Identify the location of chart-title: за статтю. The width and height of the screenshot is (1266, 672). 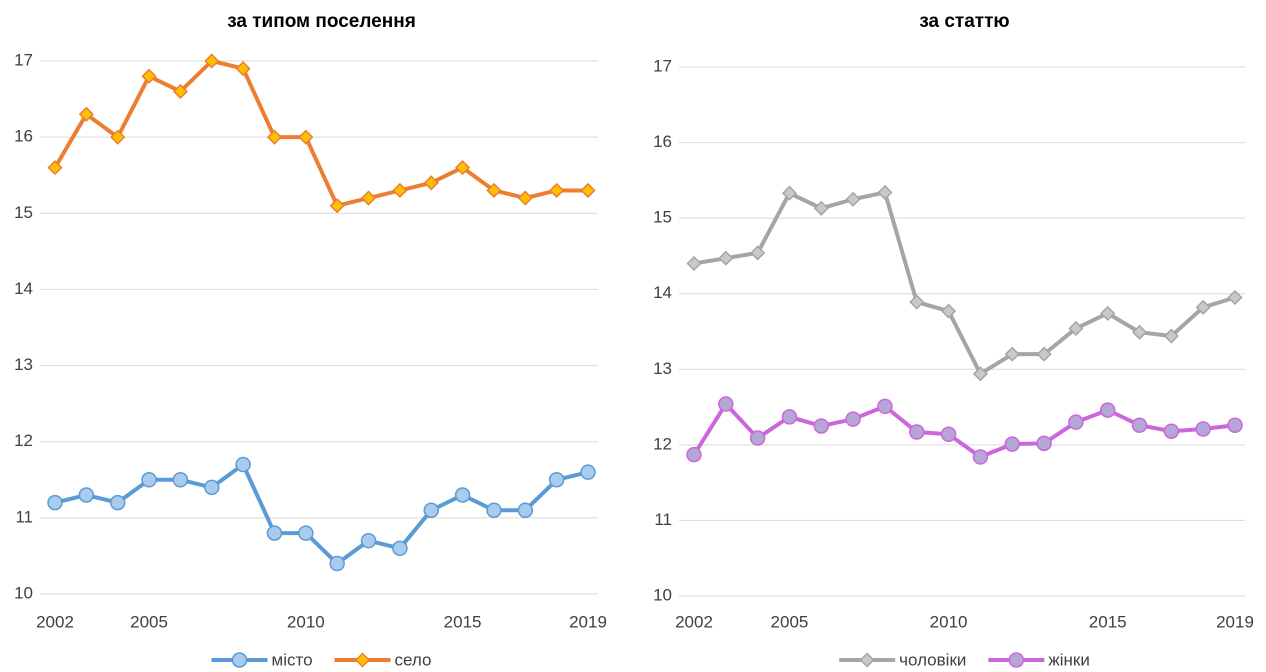
(964, 21).